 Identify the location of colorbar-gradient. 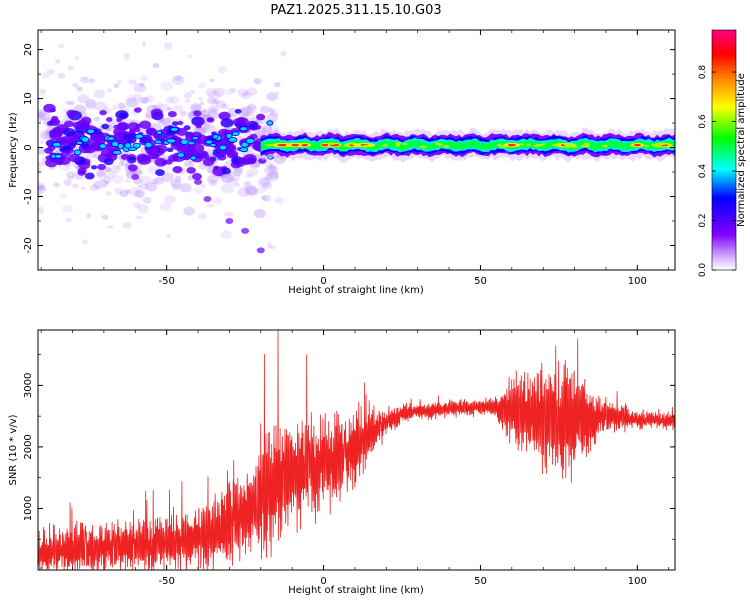
(724, 150).